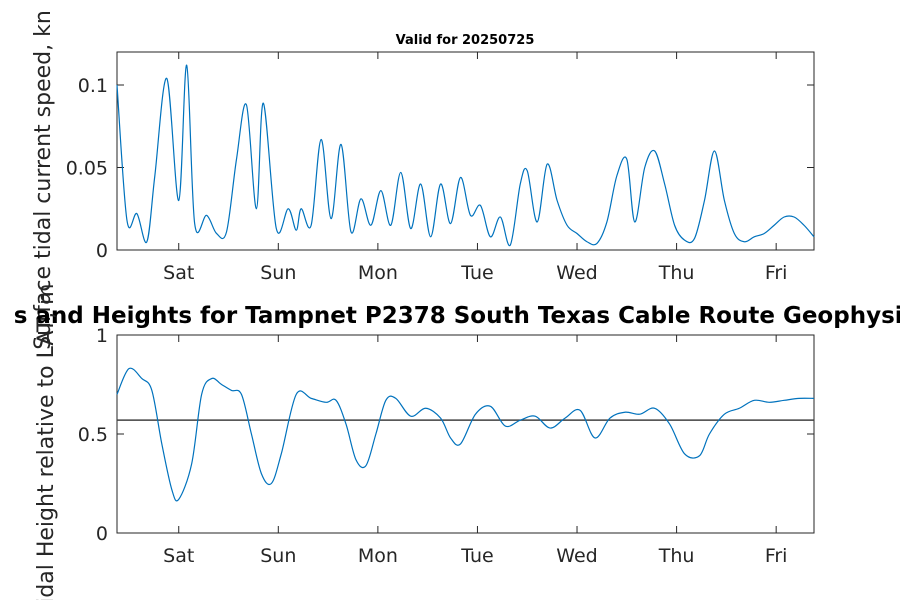 The width and height of the screenshot is (900, 600). I want to click on current-x-tick-label: Thu, so click(676, 273).